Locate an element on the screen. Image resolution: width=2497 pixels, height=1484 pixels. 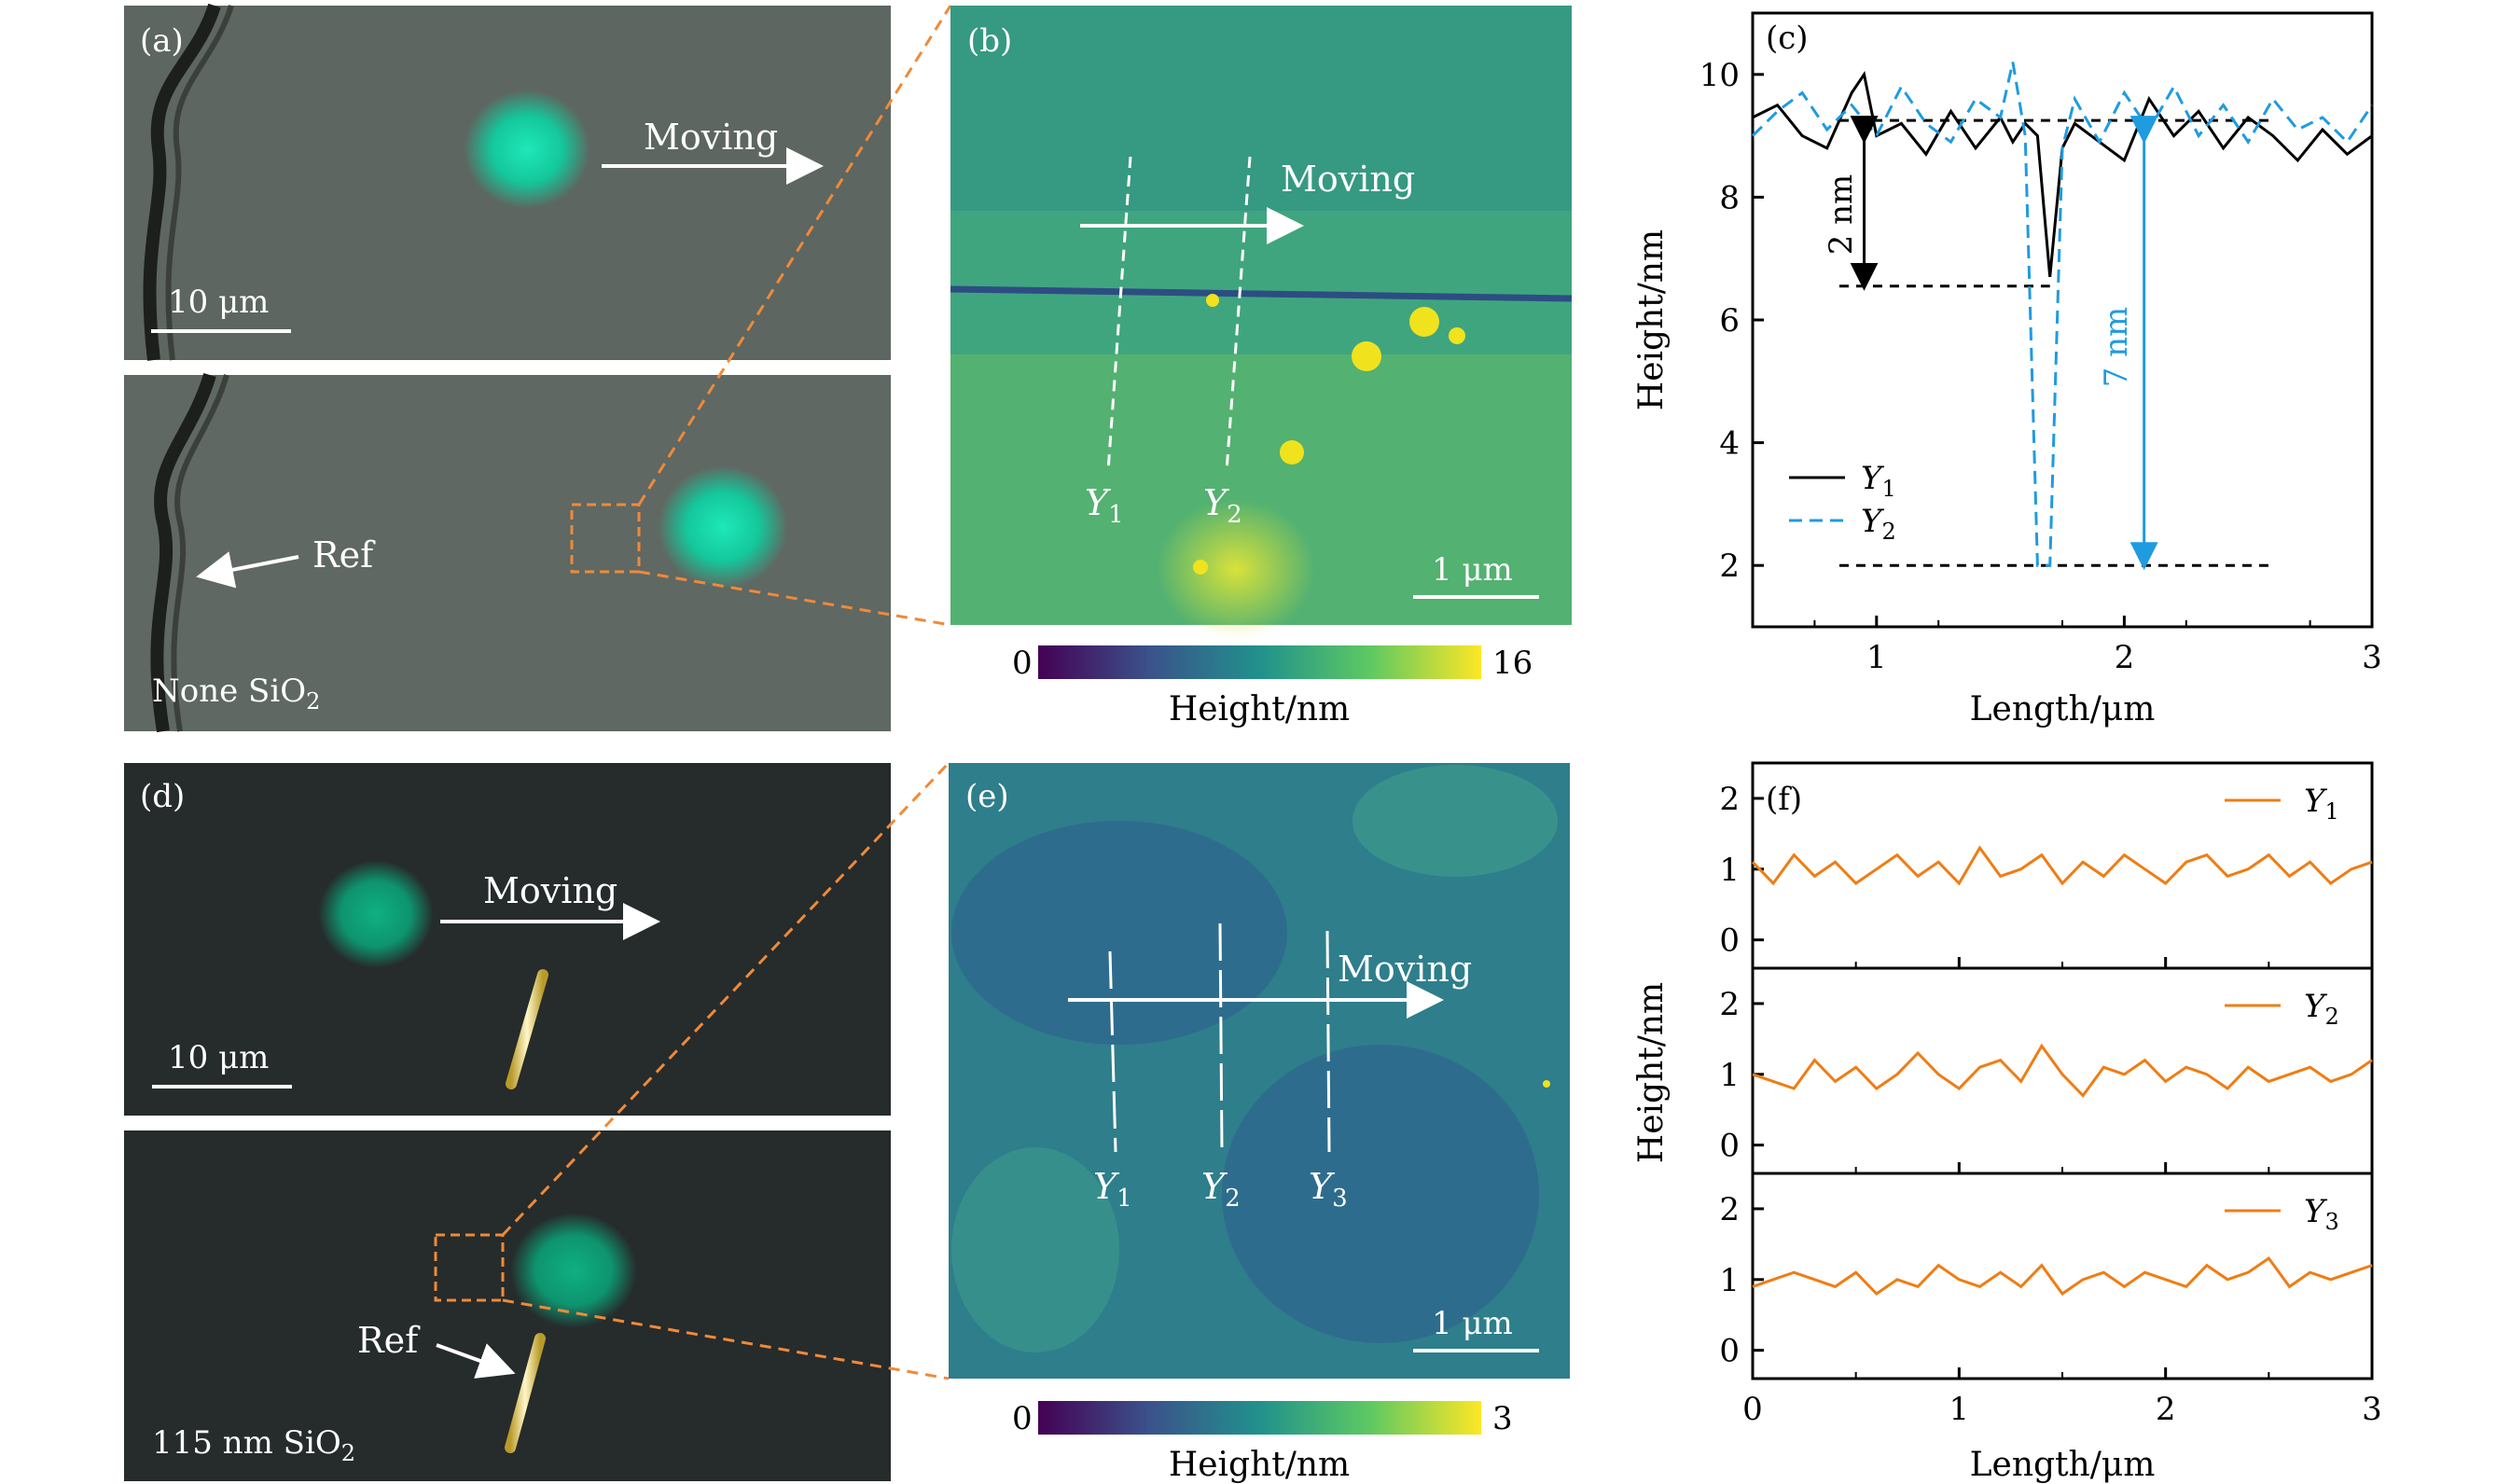
colorbar-b: 0 16 Height/nm is located at coordinates (1272, 686).